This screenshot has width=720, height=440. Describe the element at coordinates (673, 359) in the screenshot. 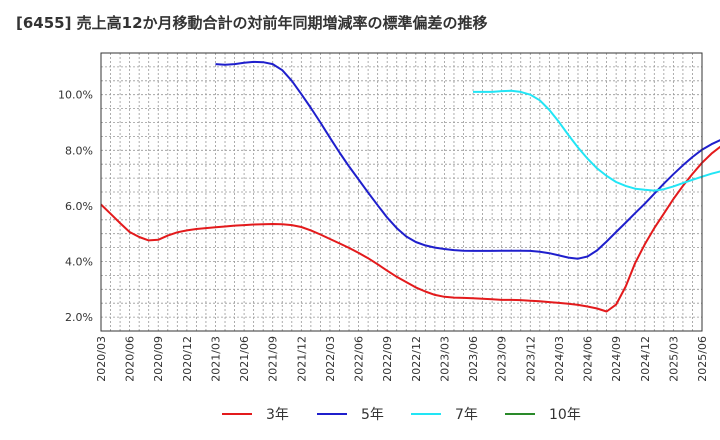

I see `x-tick-label: 2025/03` at that location.